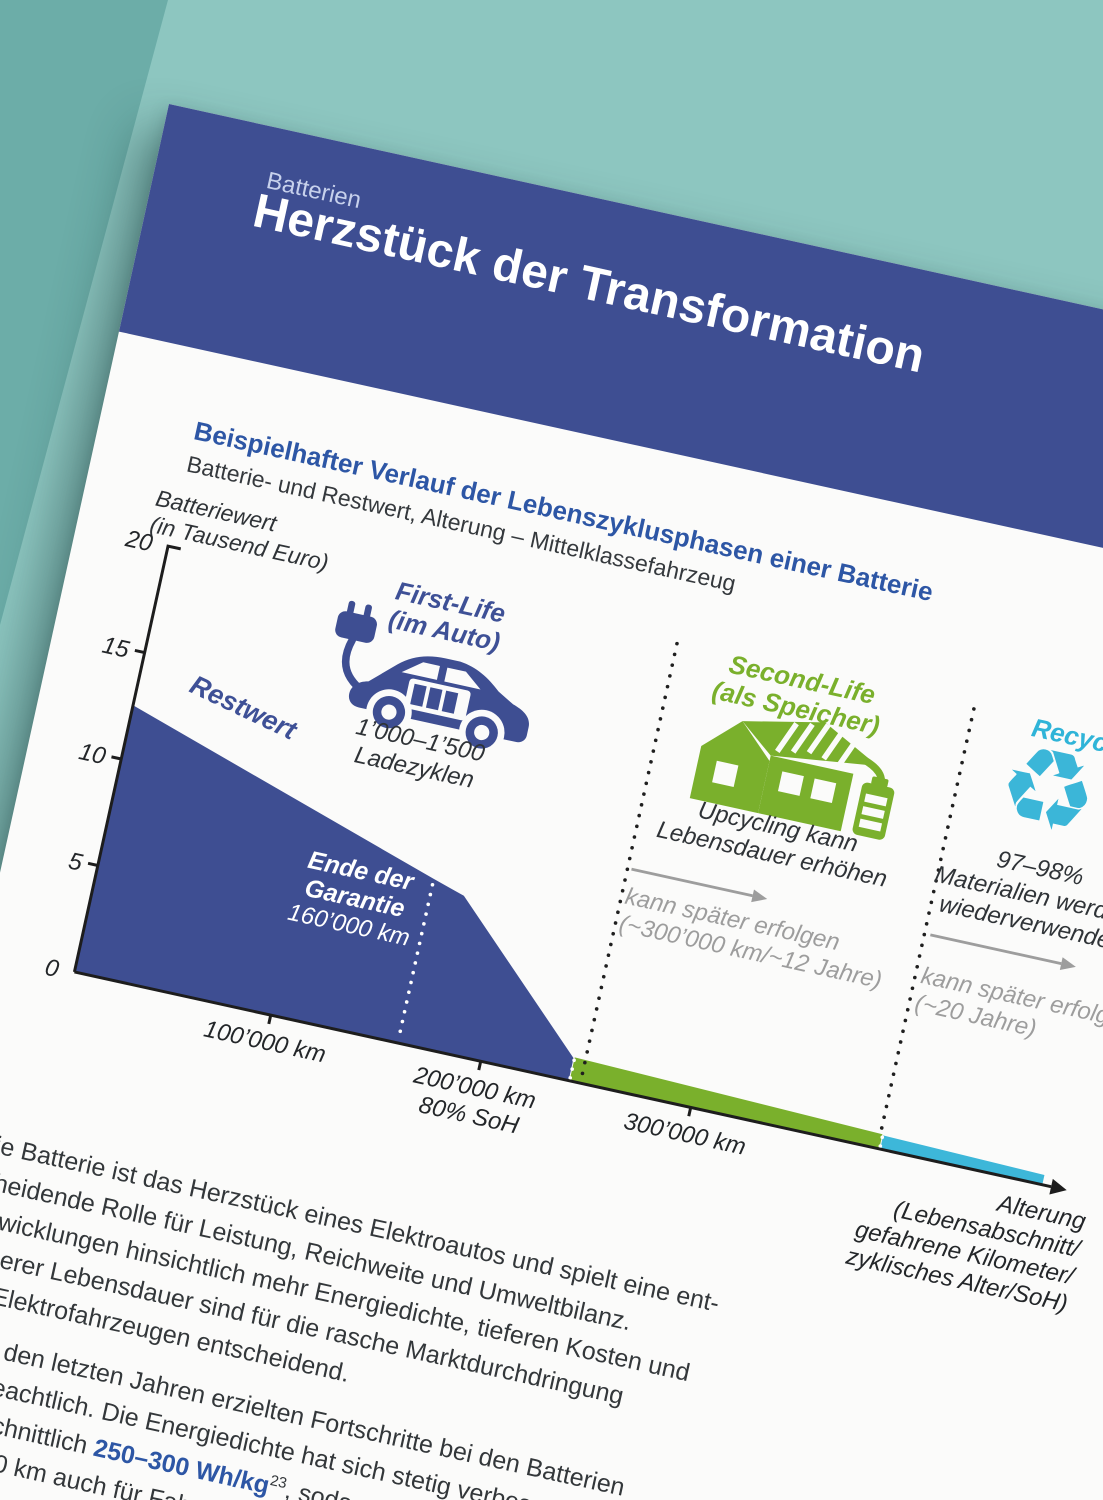 The height and width of the screenshot is (1500, 1103). I want to click on y-axis, so click(127, 758).